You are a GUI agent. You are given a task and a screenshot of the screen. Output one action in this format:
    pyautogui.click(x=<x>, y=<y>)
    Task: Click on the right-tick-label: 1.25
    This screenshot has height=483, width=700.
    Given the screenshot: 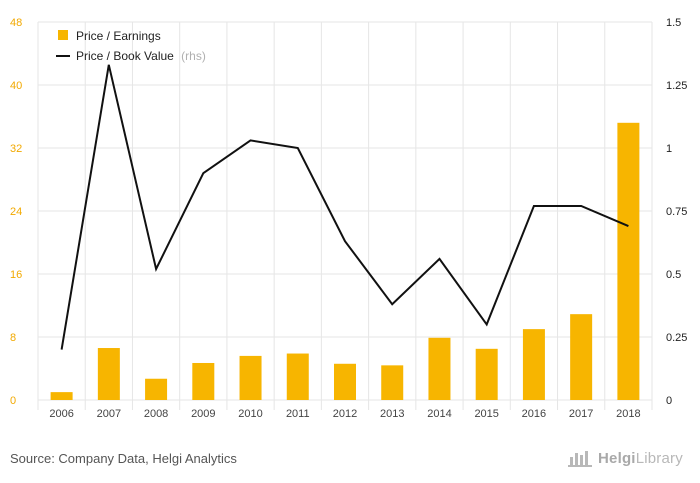 What is the action you would take?
    pyautogui.click(x=676, y=86)
    